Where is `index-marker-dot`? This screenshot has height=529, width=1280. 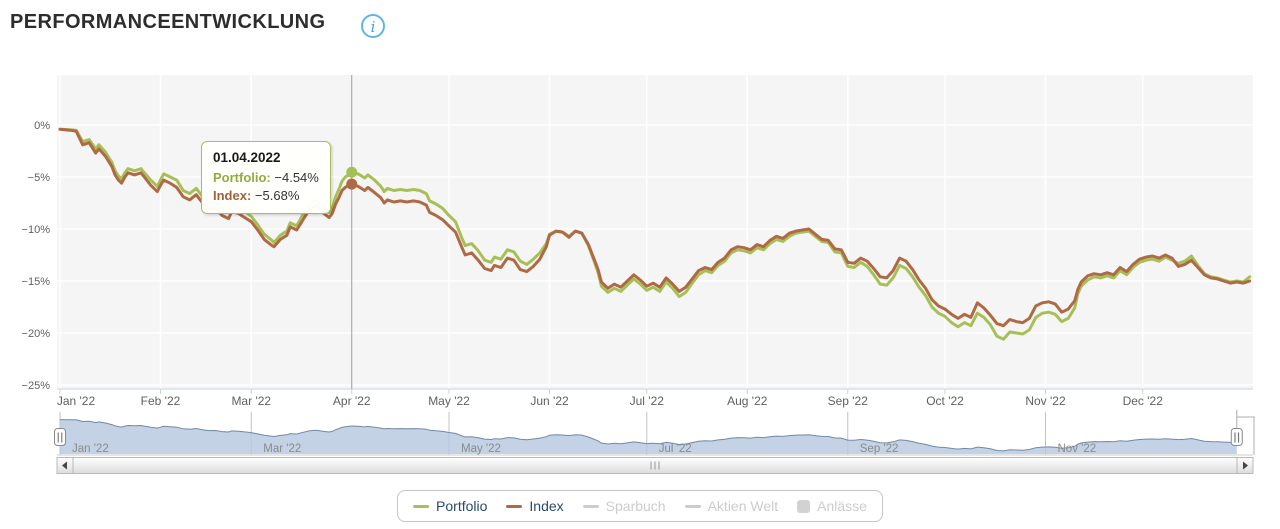 index-marker-dot is located at coordinates (352, 184).